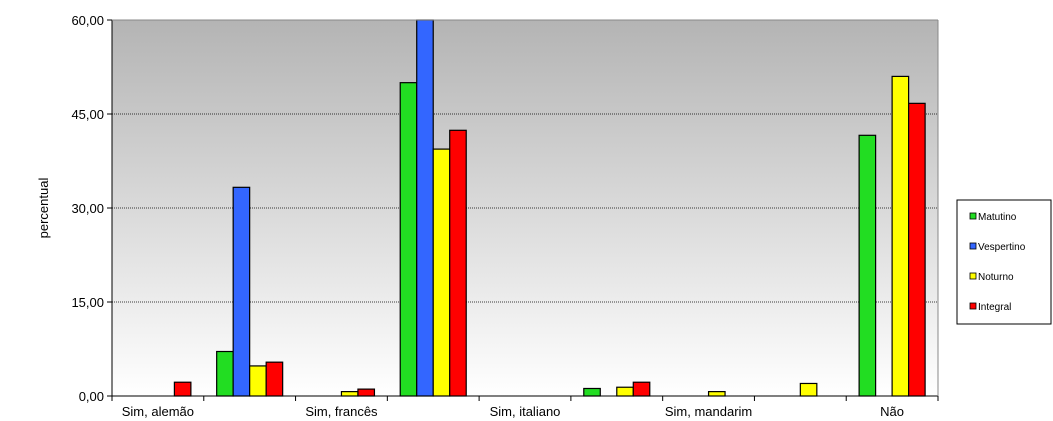 Image resolution: width=1053 pixels, height=421 pixels. What do you see at coordinates (87, 302) in the screenshot?
I see `y-tick-label-1: 15,00` at bounding box center [87, 302].